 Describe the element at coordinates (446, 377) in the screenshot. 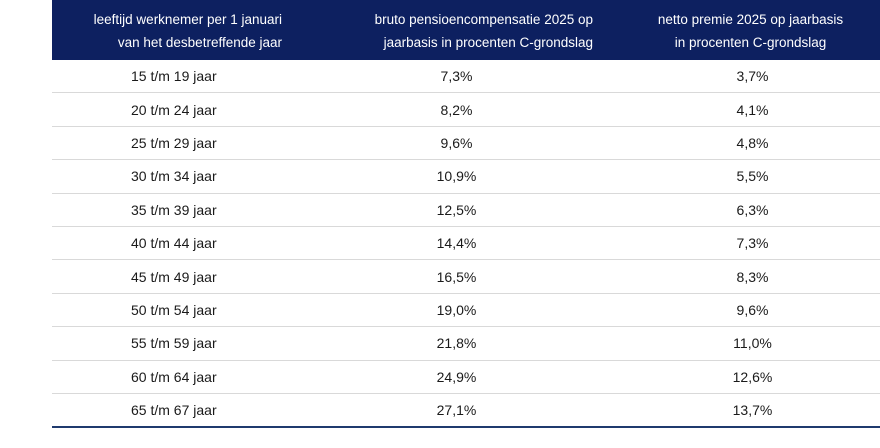

I see `cell-bruto: 24,9%` at that location.